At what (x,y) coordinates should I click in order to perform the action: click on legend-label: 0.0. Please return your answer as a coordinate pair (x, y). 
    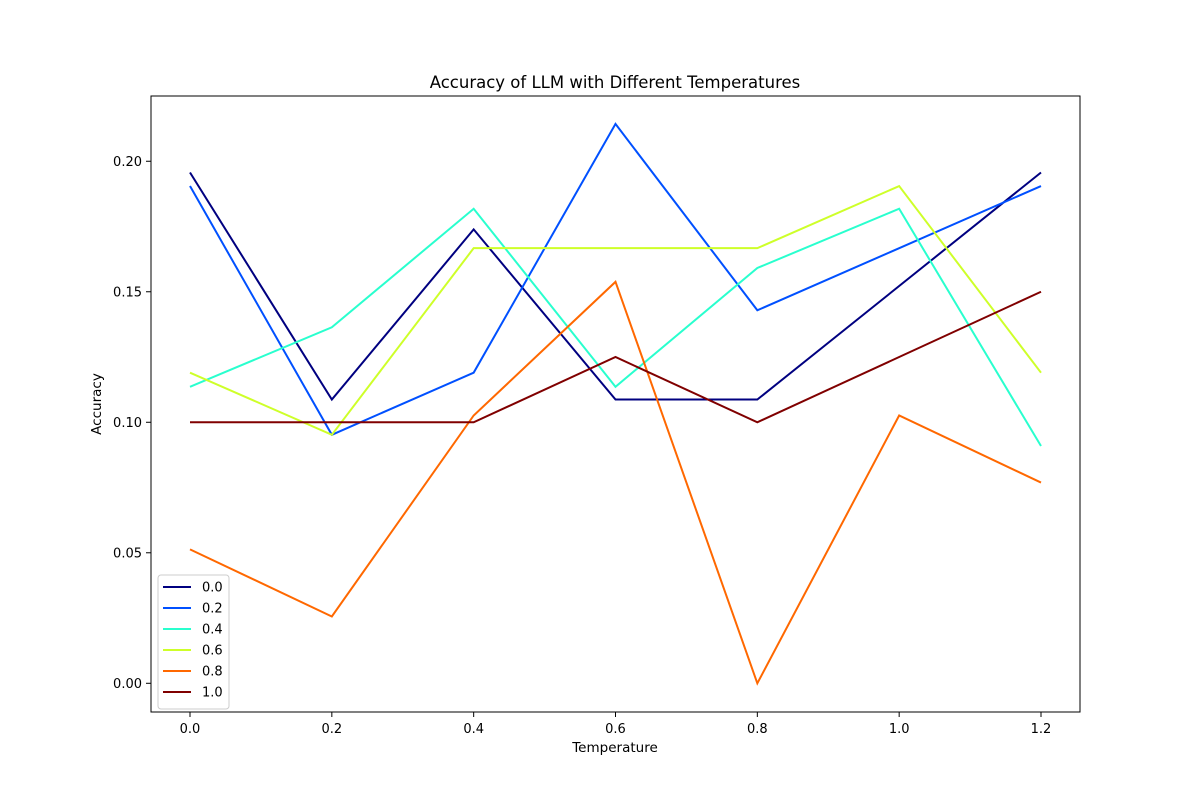
    Looking at the image, I should click on (212, 588).